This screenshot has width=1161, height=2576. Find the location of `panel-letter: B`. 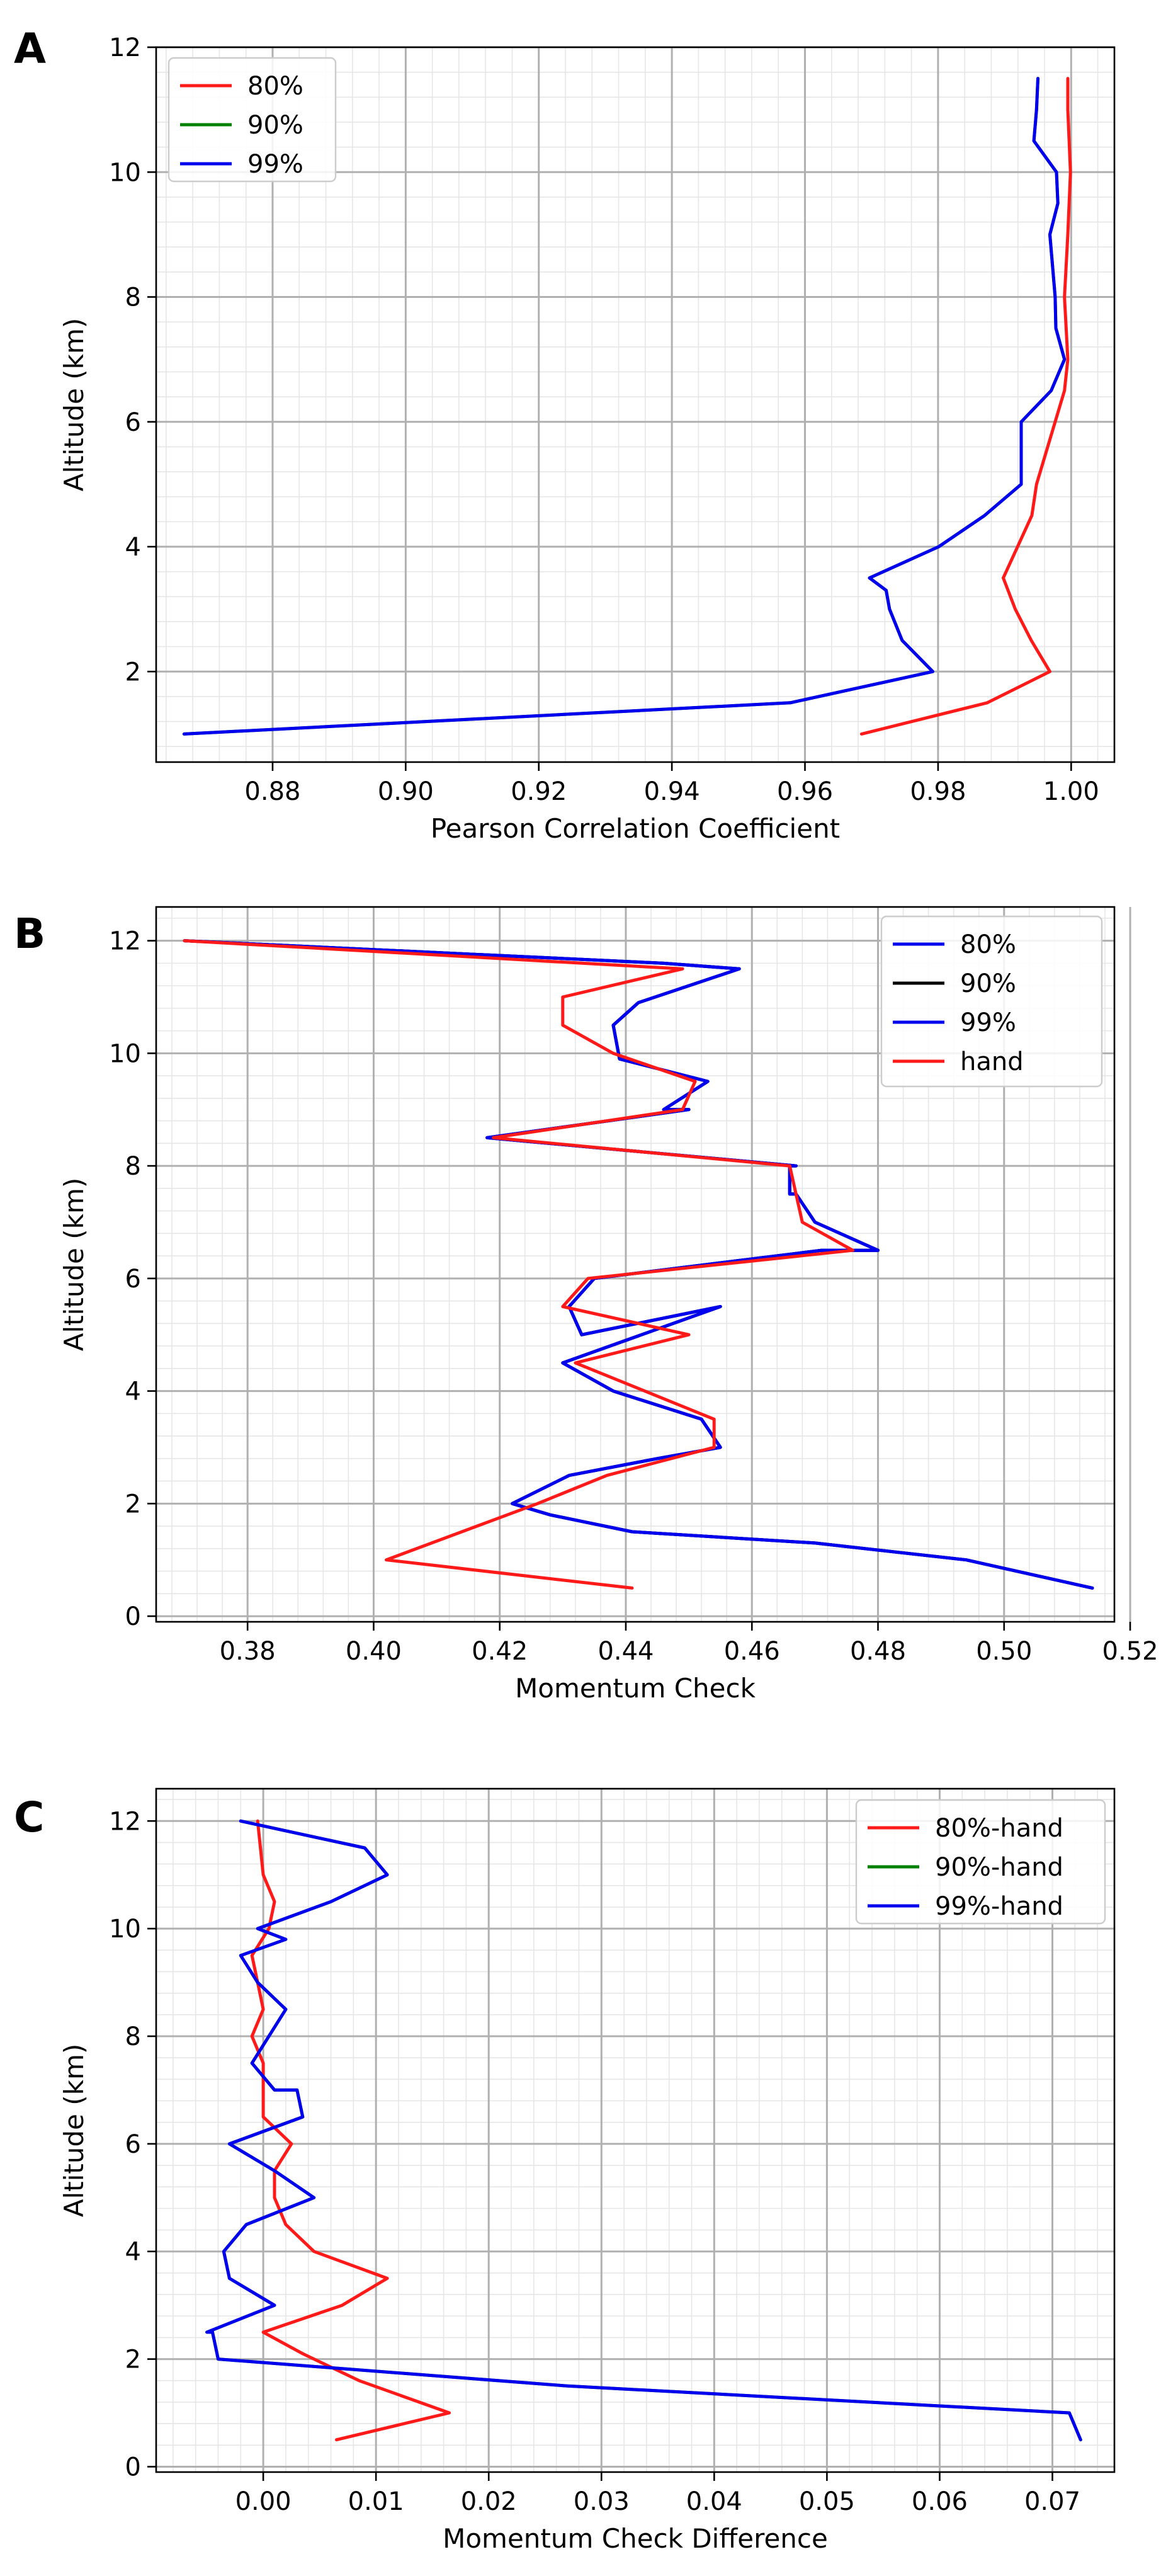

panel-letter: B is located at coordinates (30, 933).